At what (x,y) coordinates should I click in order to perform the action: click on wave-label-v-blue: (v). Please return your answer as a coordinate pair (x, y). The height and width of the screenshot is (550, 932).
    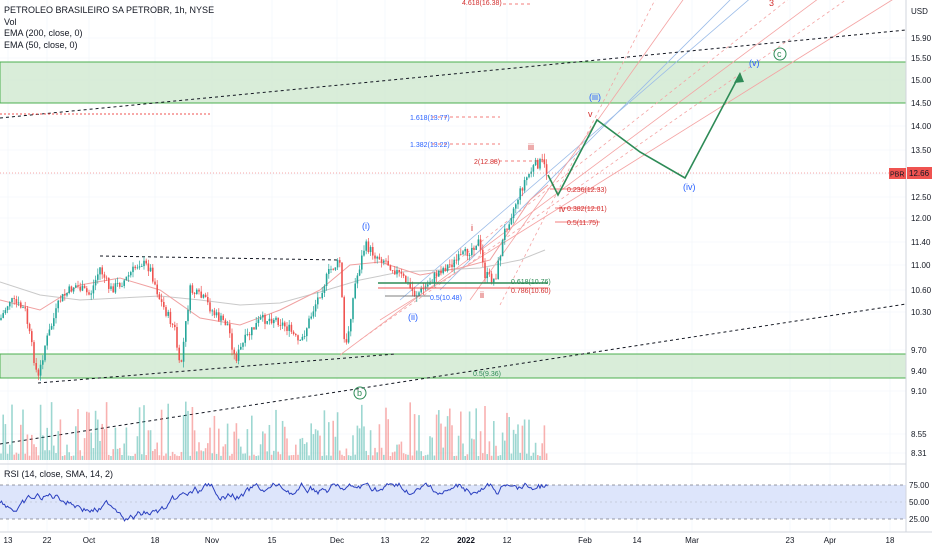
    Looking at the image, I should click on (754, 63).